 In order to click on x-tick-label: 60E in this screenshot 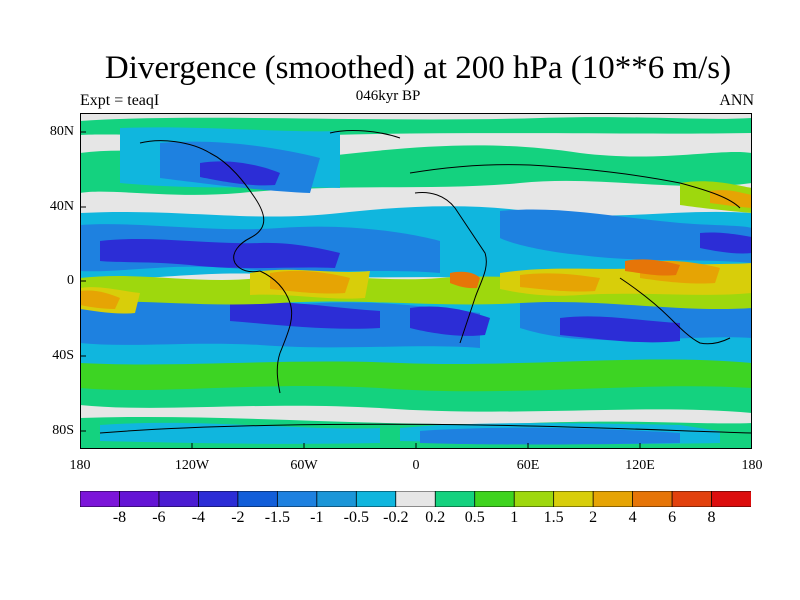, I will do `click(528, 465)`.